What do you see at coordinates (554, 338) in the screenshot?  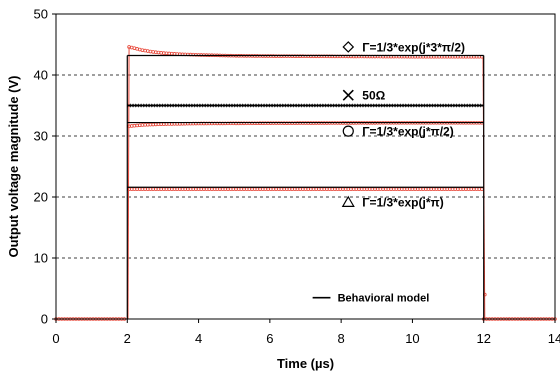 I see `tick-label-x-14: 14` at bounding box center [554, 338].